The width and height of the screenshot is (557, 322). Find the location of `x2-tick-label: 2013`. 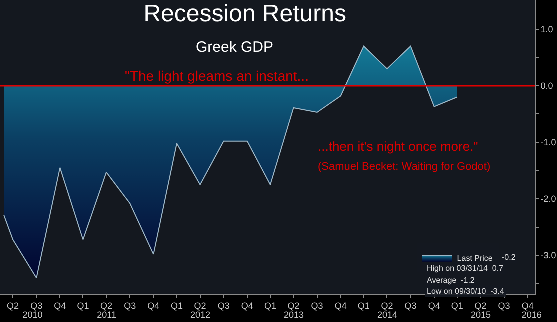

x2-tick-label: 2013 is located at coordinates (294, 315).